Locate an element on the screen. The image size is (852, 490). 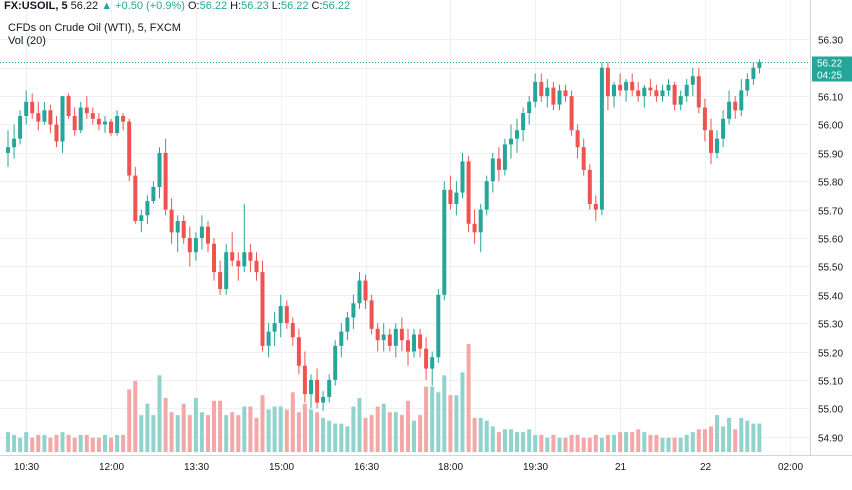
x-tick-label: 15:00 is located at coordinates (281, 467).